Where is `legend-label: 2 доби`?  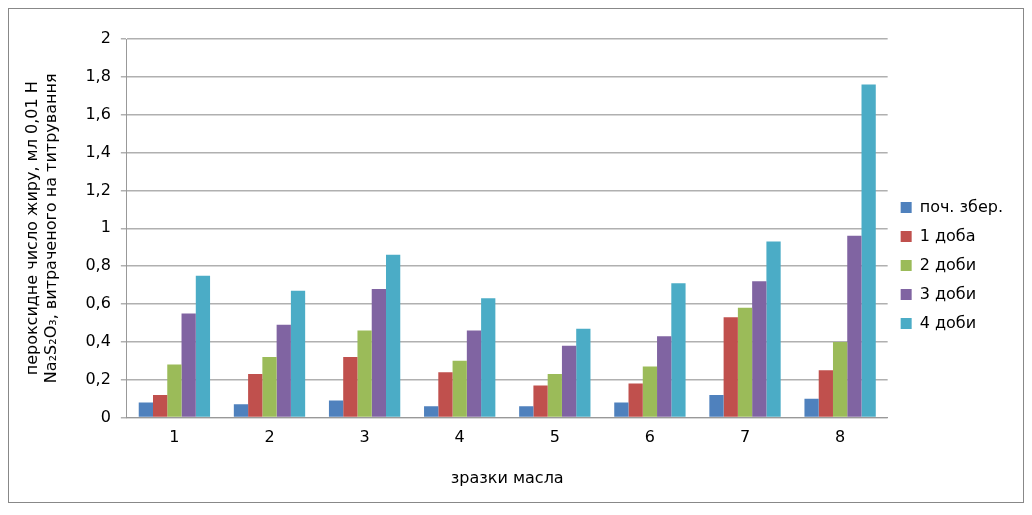
legend-label: 2 доби is located at coordinates (948, 264).